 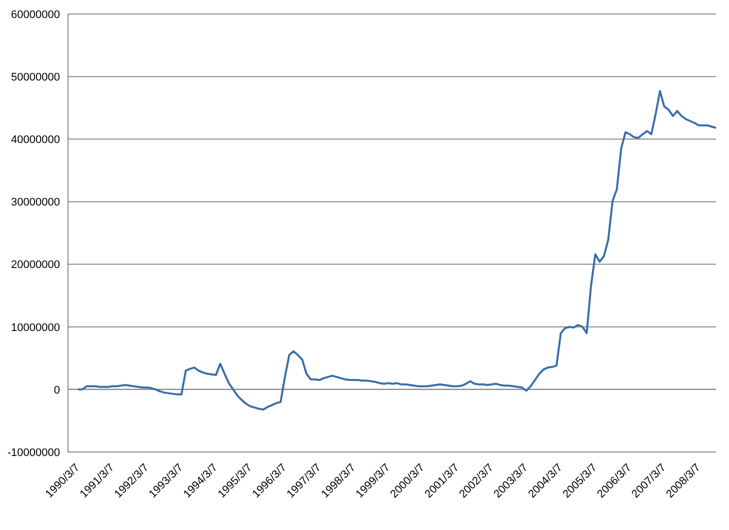 I want to click on y-tick-label: 50000000, so click(x=35, y=77).